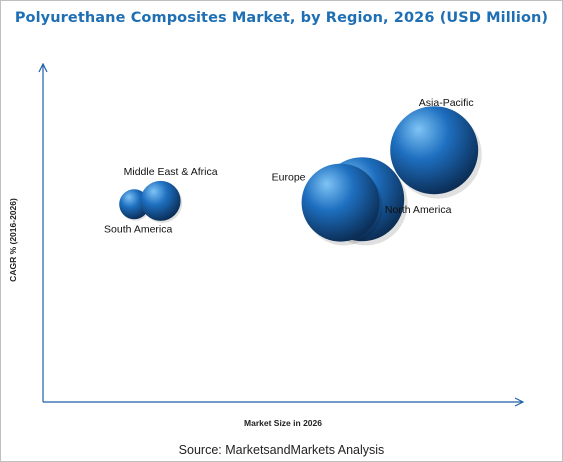  I want to click on bubble-asia-pacific, so click(434, 150).